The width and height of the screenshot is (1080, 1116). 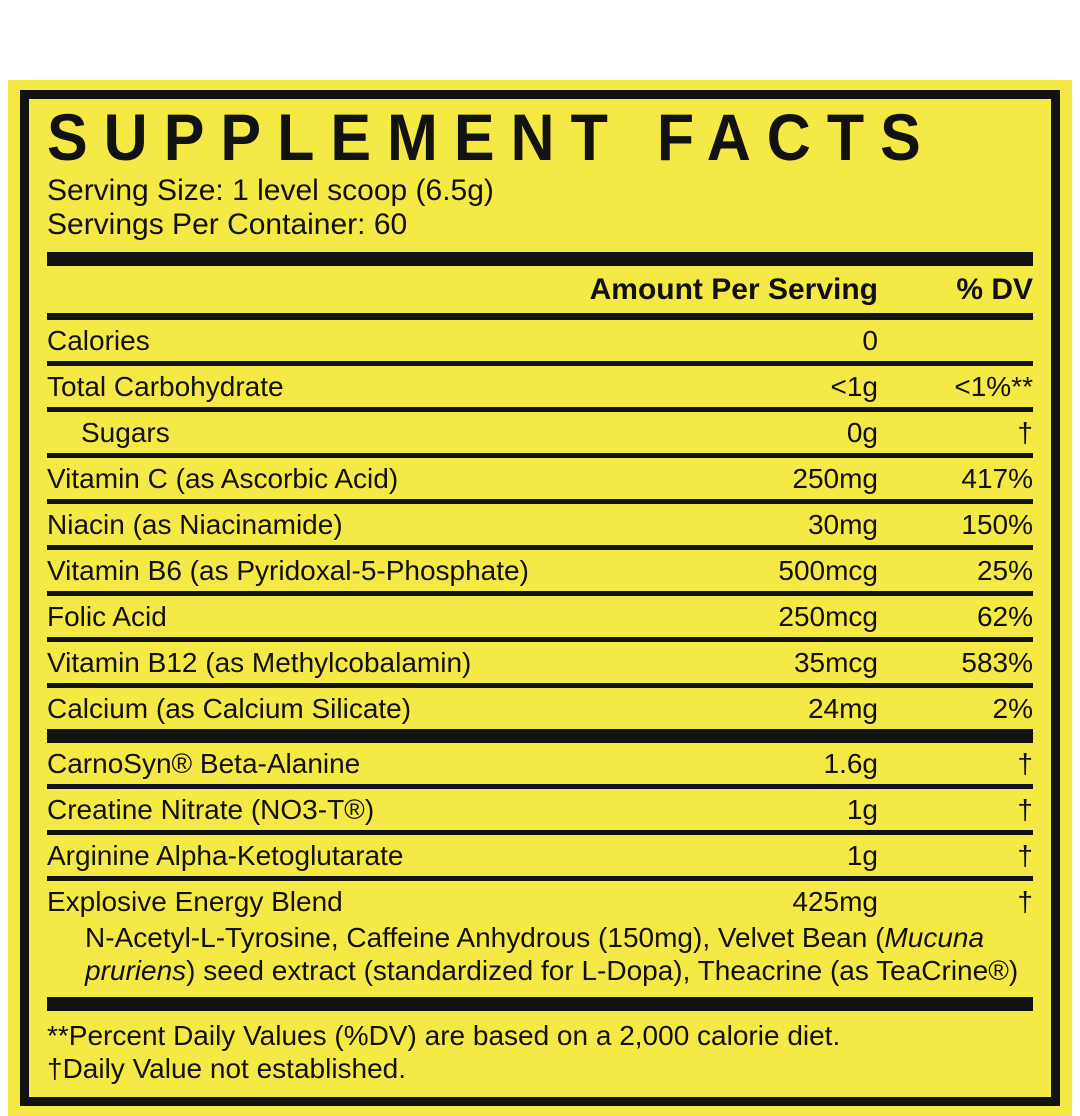 I want to click on nutrient-dv: 25%, so click(x=1004, y=570).